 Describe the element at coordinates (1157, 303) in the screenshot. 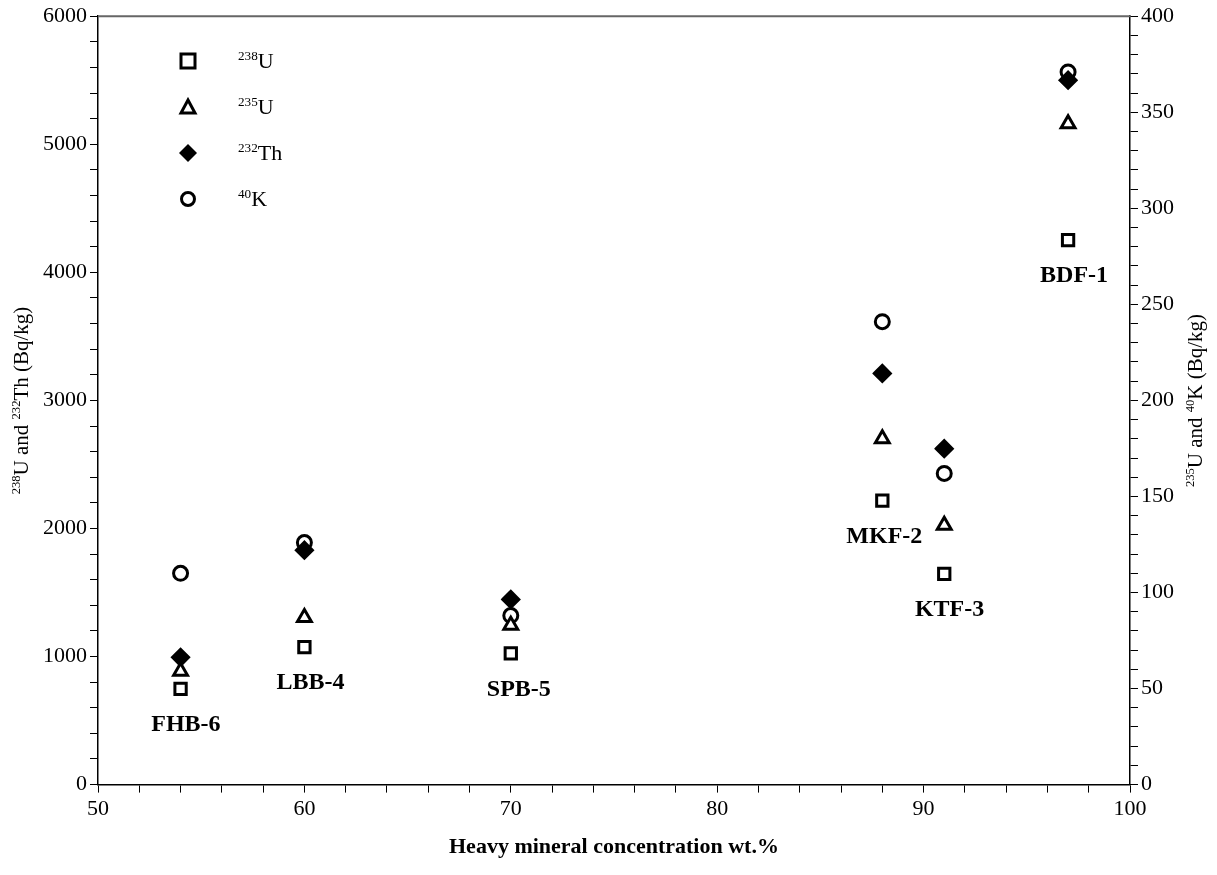

I see `y2-tick-label: 250` at that location.